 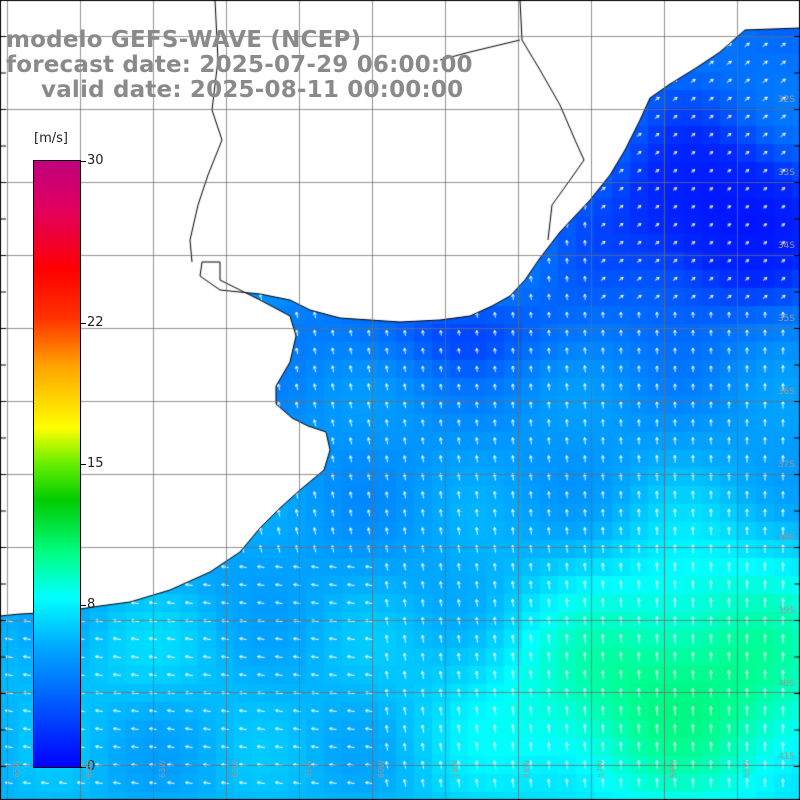 What do you see at coordinates (786, 684) in the screenshot?
I see `latitude-label: 40S` at bounding box center [786, 684].